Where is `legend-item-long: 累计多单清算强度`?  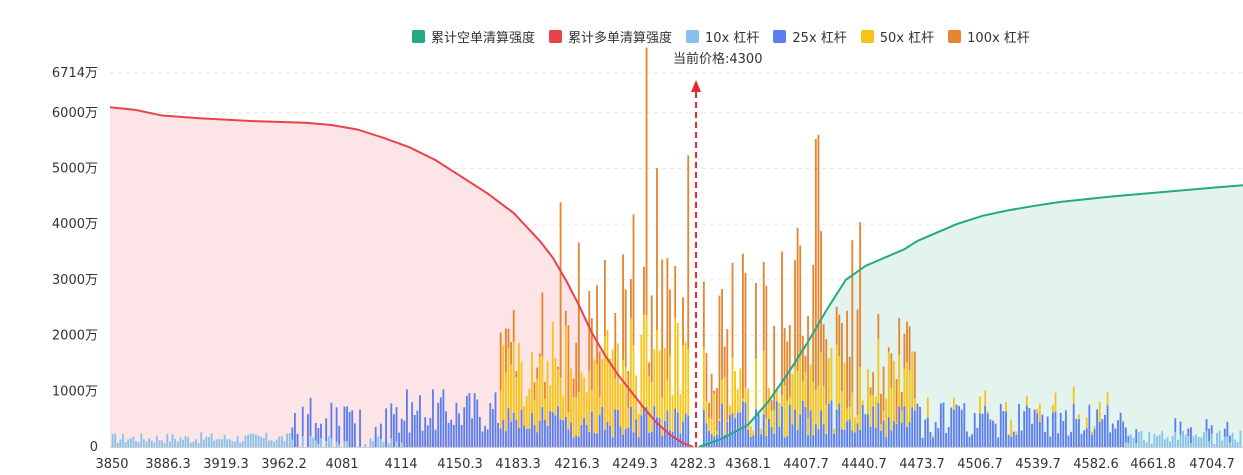 legend-item-long: 累计多单清算强度 is located at coordinates (610, 36).